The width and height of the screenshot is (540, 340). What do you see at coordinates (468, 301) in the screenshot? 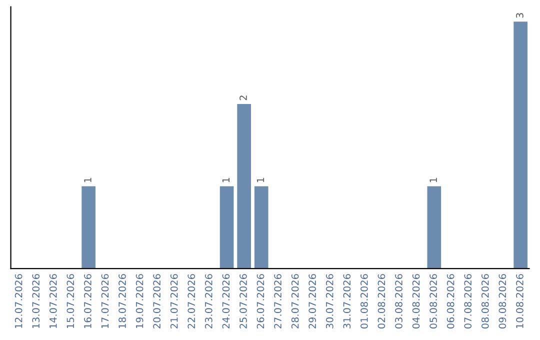
I see `x-tick-label: 07.08.2026` at bounding box center [468, 301].